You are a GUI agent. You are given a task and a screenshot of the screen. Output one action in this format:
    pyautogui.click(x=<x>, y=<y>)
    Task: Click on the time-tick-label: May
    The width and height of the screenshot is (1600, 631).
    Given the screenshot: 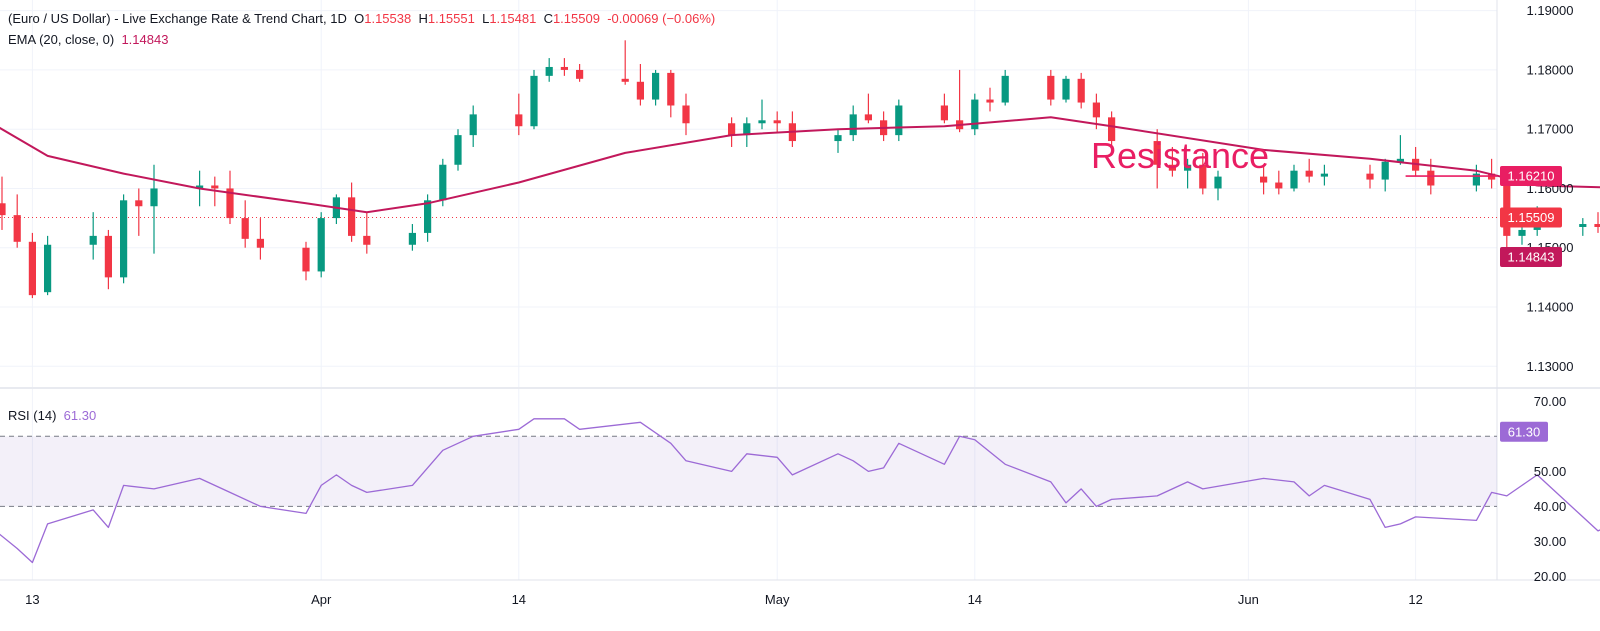 What is the action you would take?
    pyautogui.click(x=777, y=599)
    